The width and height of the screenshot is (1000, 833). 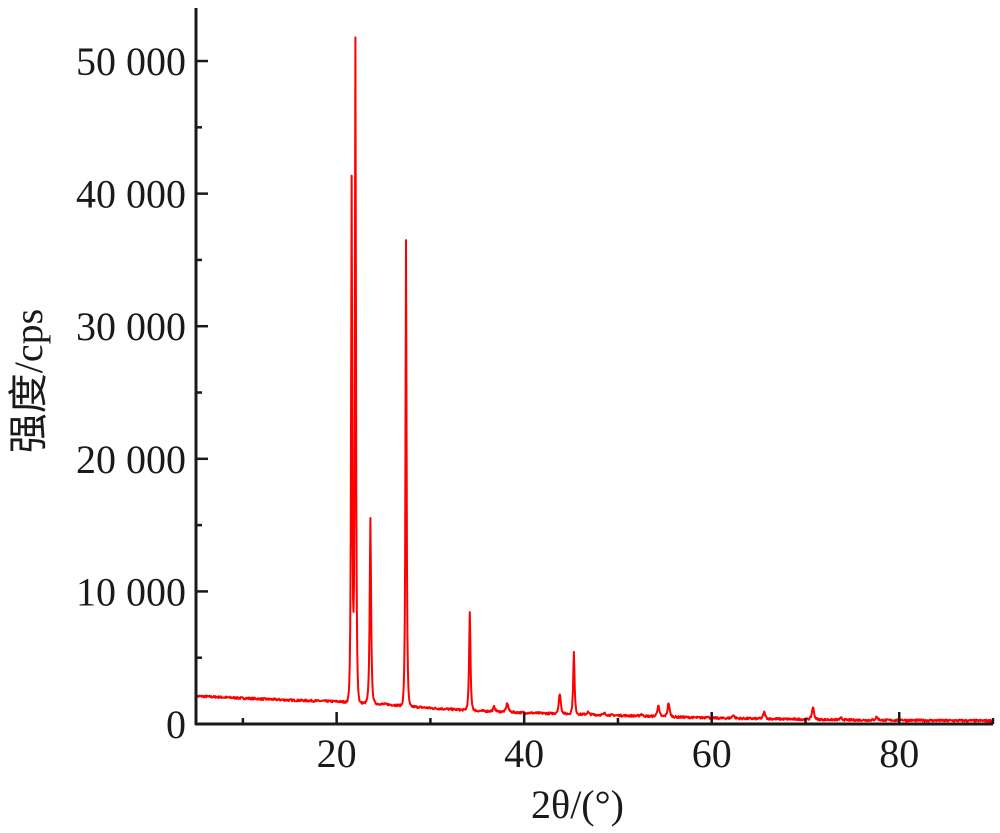 What do you see at coordinates (131, 61) in the screenshot?
I see `y-tick-label: 50 000` at bounding box center [131, 61].